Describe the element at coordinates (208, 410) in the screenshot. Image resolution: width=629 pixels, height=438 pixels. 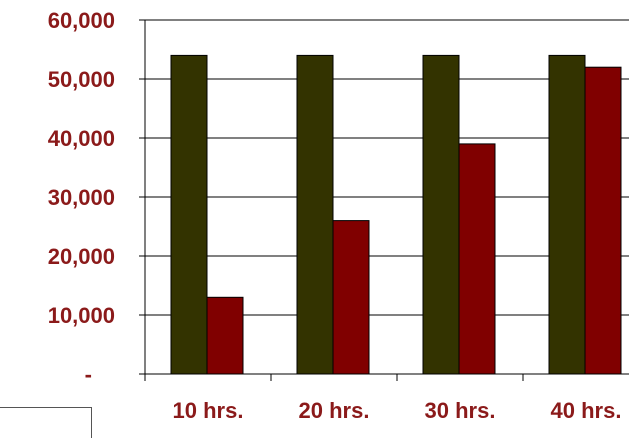
I see `x-tick-label: 10 hrs.` at that location.